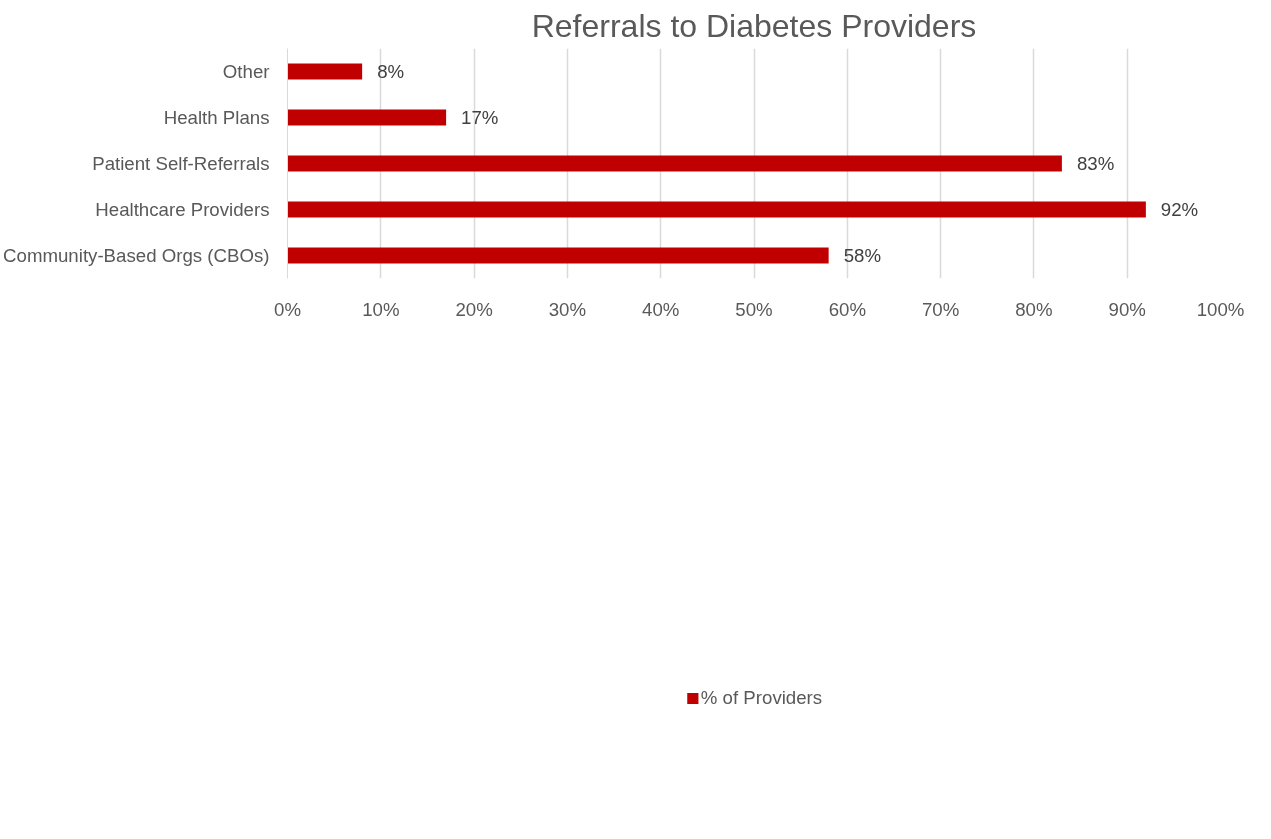 This screenshot has width=1271, height=839. Describe the element at coordinates (136, 255) in the screenshot. I see `y-tick-label: Community-Based Orgs (CBOs)` at that location.